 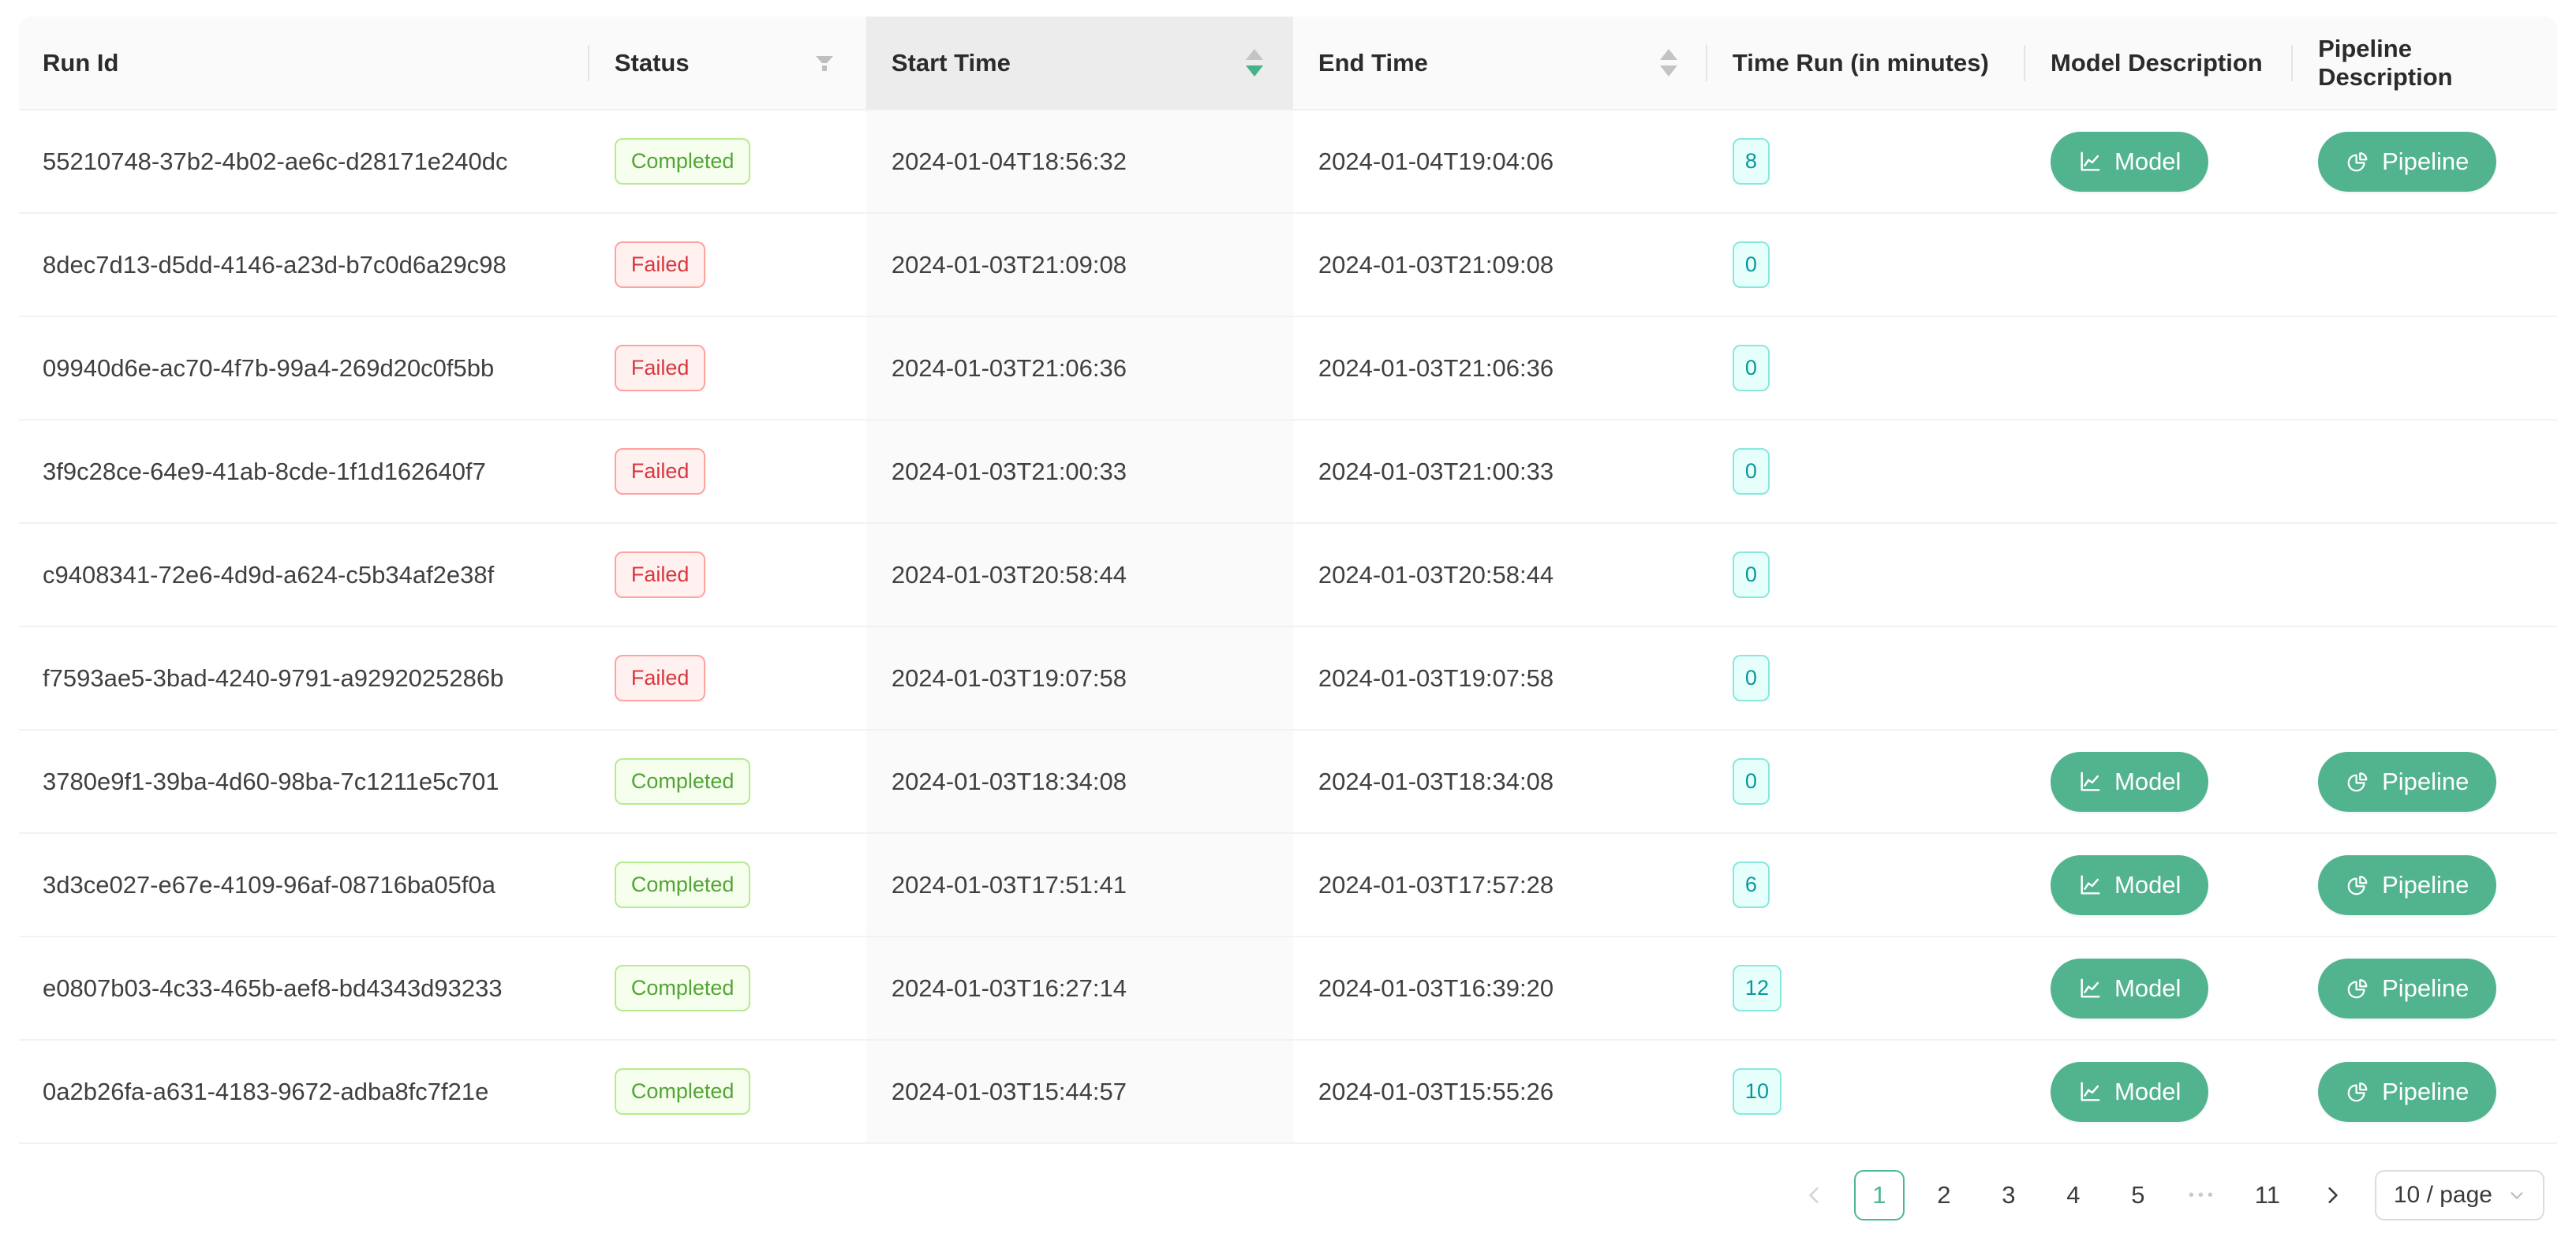 What do you see at coordinates (1499, 782) in the screenshot?
I see `end-time-cell: 2024-01-03T18:34:08` at bounding box center [1499, 782].